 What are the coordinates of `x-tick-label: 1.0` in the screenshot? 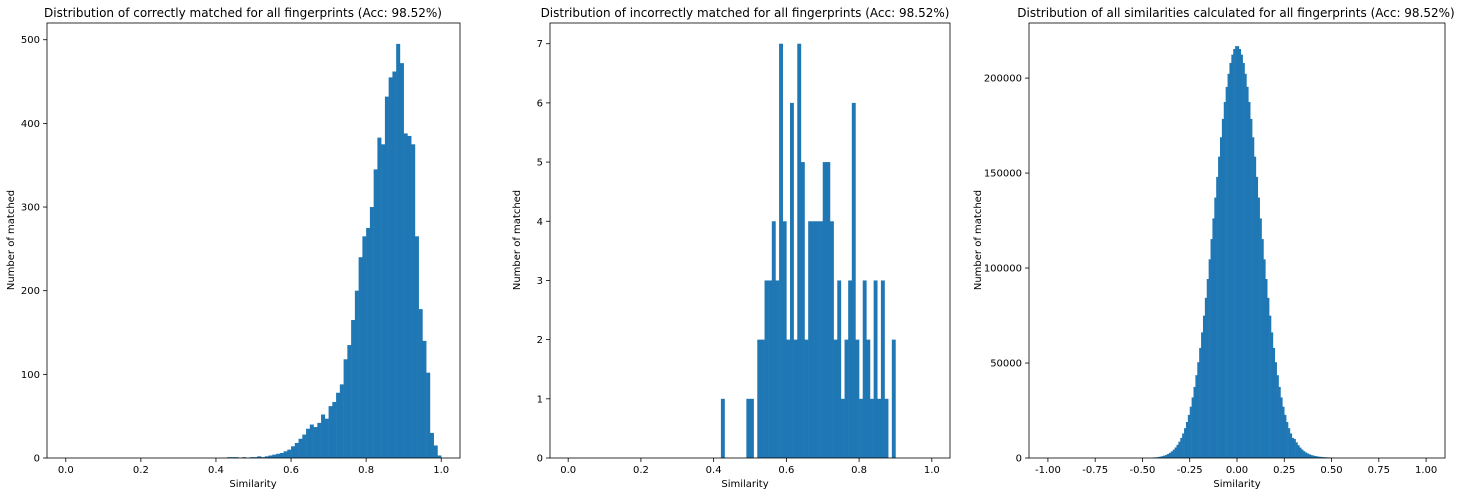 It's located at (441, 470).